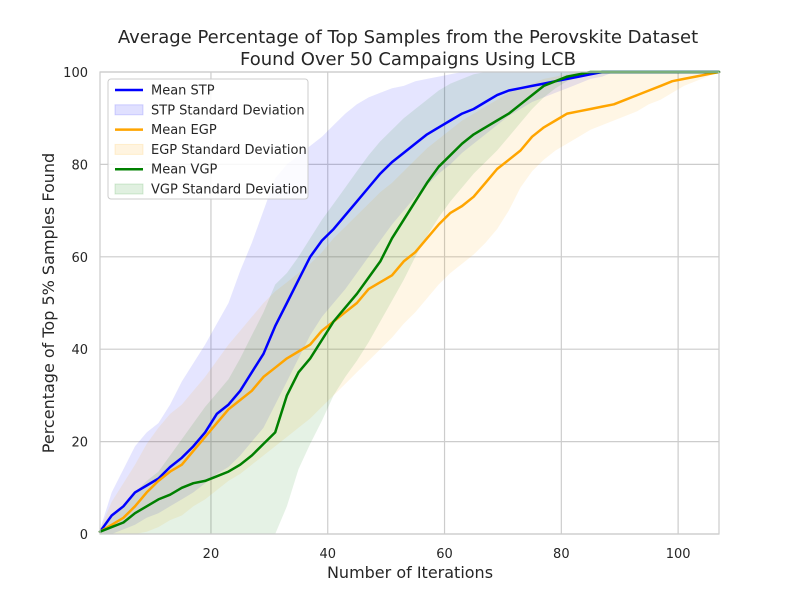 The height and width of the screenshot is (604, 800). Describe the element at coordinates (408, 59) in the screenshot. I see `chart-subtitle: Found Over 50 Campaigns Using LCB` at that location.